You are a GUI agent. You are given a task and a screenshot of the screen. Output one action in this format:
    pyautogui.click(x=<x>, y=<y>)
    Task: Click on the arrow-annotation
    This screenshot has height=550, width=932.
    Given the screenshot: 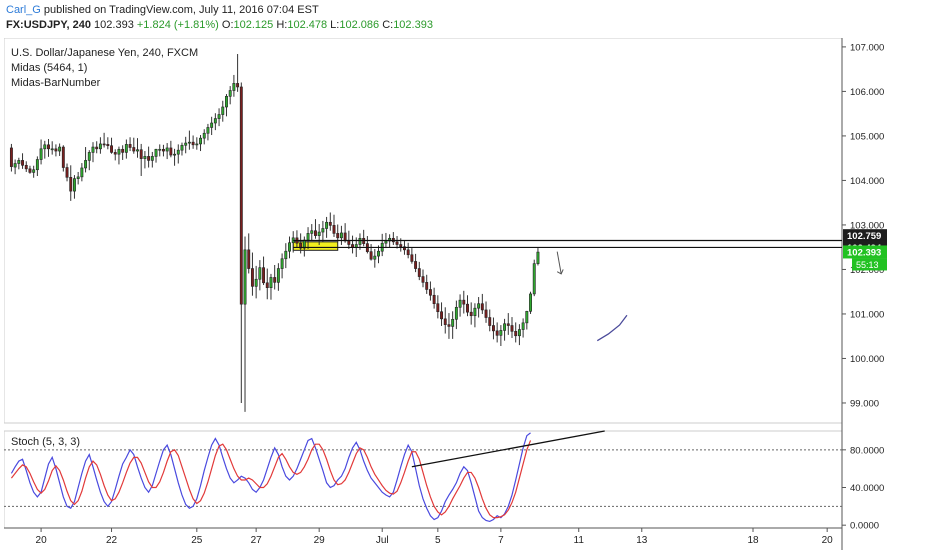 What is the action you would take?
    pyautogui.click(x=559, y=262)
    